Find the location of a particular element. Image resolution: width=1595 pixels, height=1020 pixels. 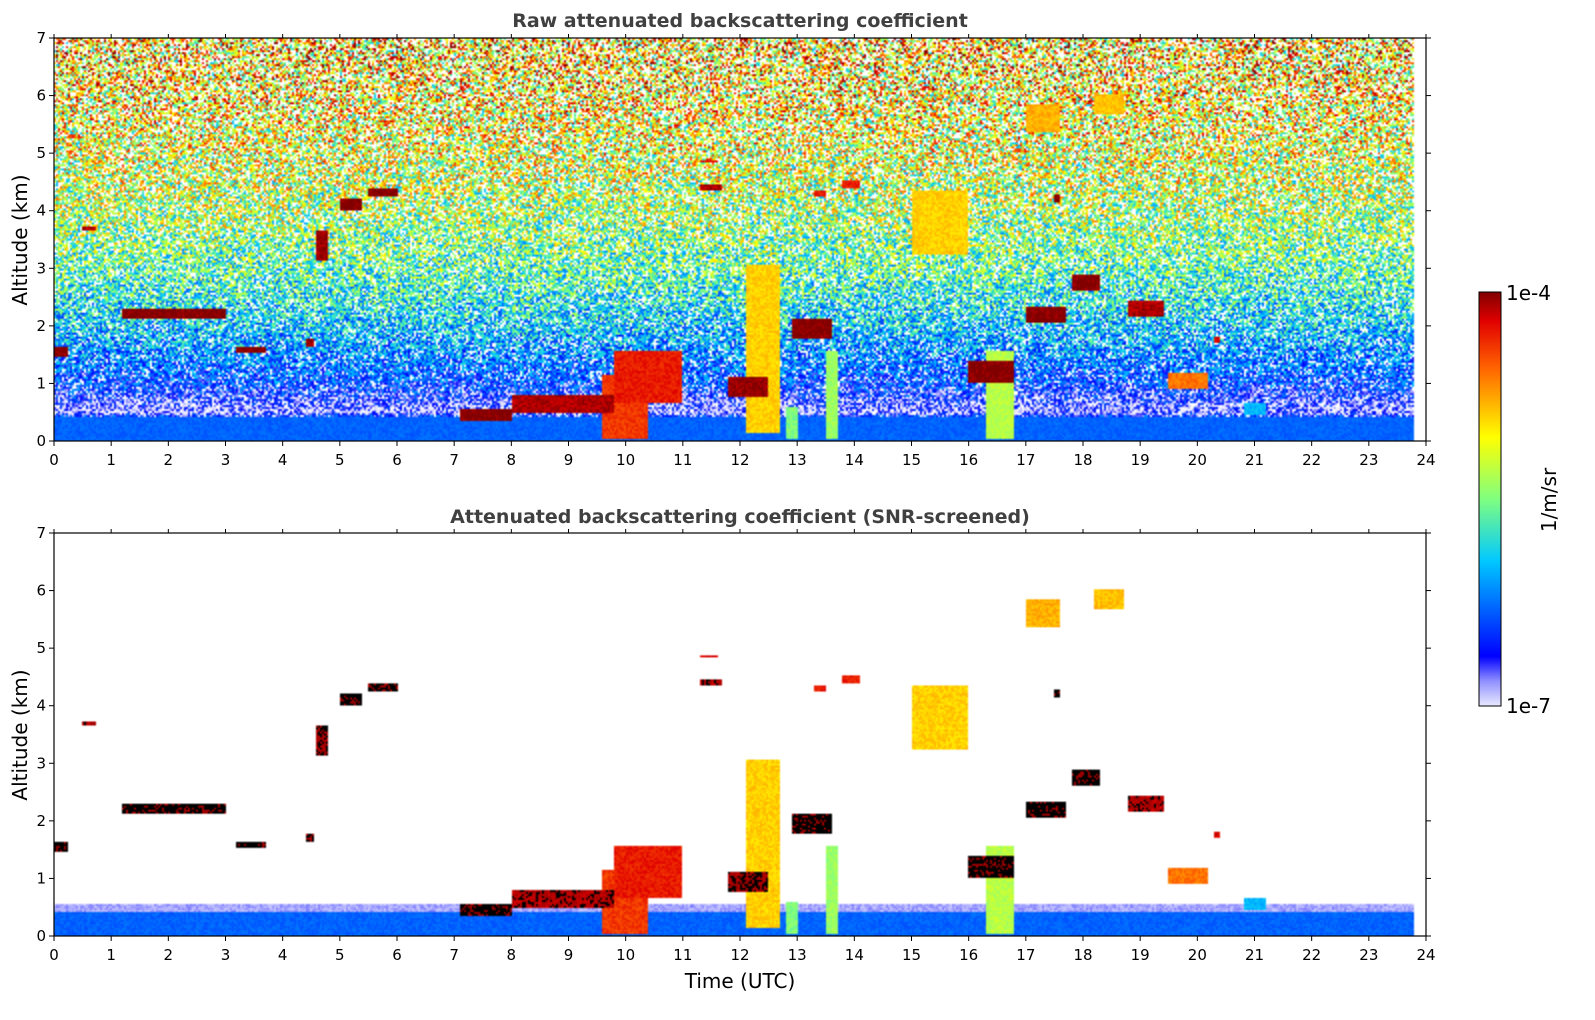

screened-x-tick-label: 21 is located at coordinates (1254, 955).